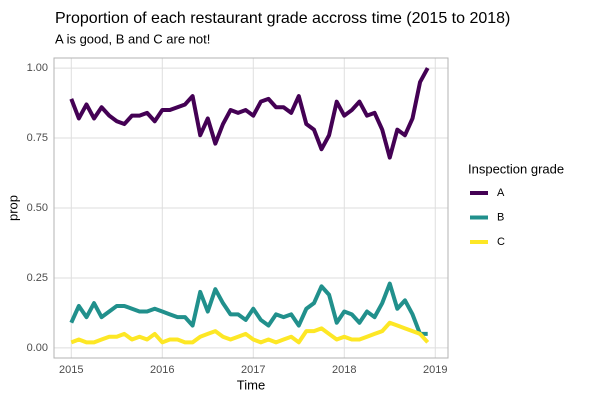 The image size is (589, 403). What do you see at coordinates (132, 38) in the screenshot?
I see `chart-subtitle: A is good, B and C are not!` at bounding box center [132, 38].